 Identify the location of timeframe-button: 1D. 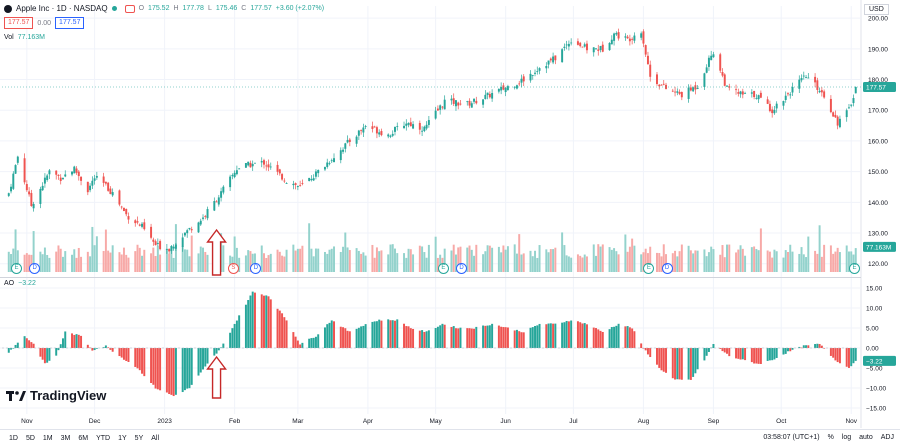
(13, 438).